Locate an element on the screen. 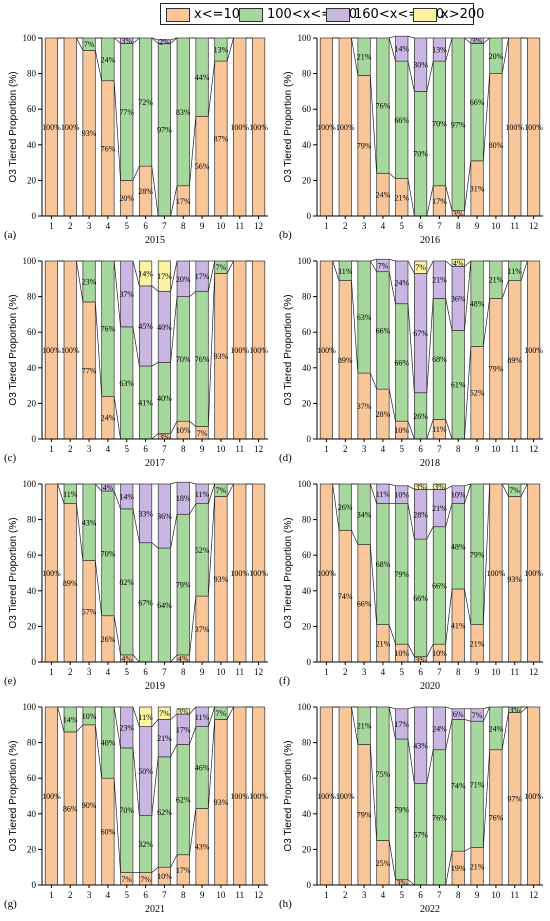 The width and height of the screenshot is (550, 921). data-label: 90% is located at coordinates (89, 805).